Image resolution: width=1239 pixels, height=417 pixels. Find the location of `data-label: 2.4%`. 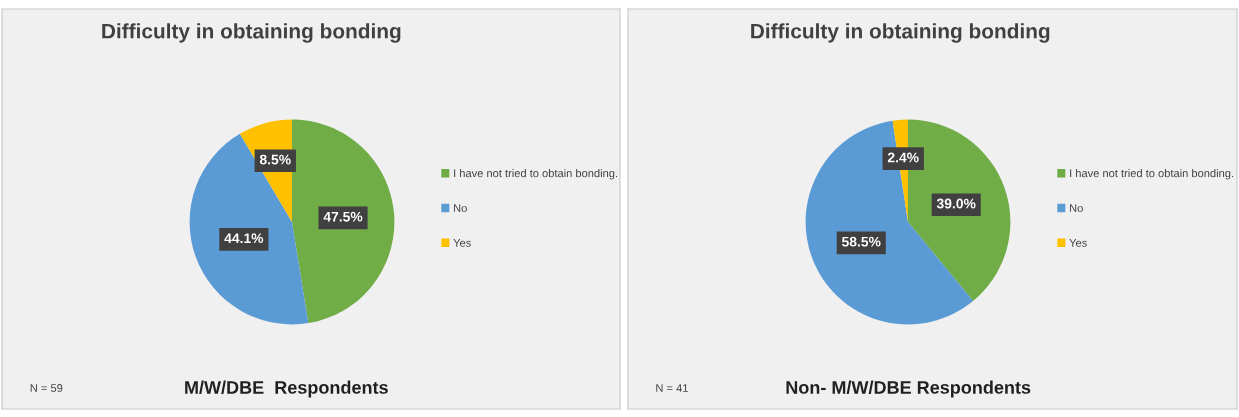

data-label: 2.4% is located at coordinates (903, 157).